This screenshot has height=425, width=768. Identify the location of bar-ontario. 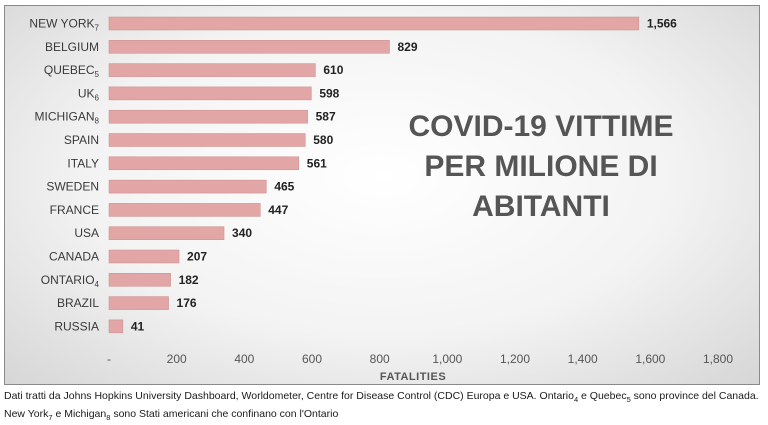
(139, 280).